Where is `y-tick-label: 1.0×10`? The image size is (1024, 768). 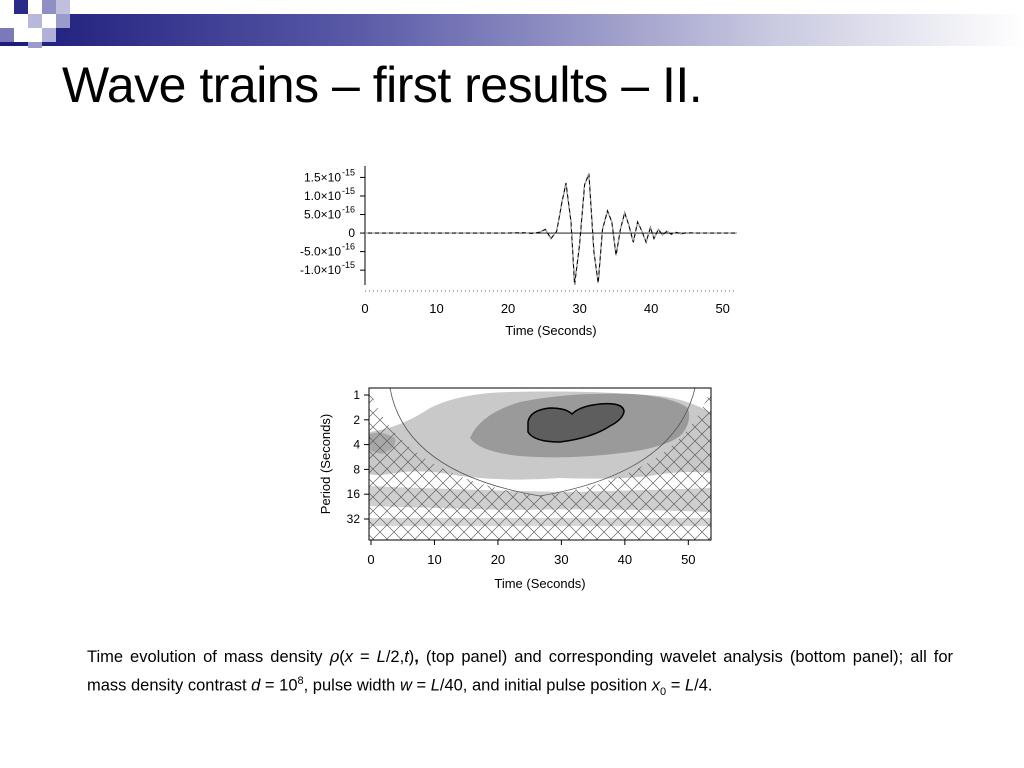
y-tick-label: 1.0×10 is located at coordinates (322, 196).